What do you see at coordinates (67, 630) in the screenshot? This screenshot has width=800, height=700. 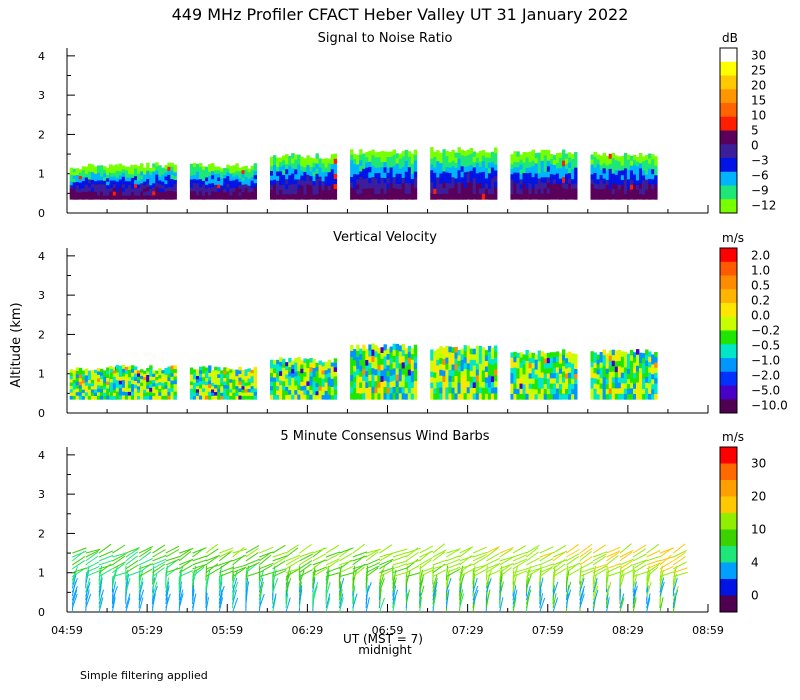 I see `x-tick-label: 04:59` at bounding box center [67, 630].